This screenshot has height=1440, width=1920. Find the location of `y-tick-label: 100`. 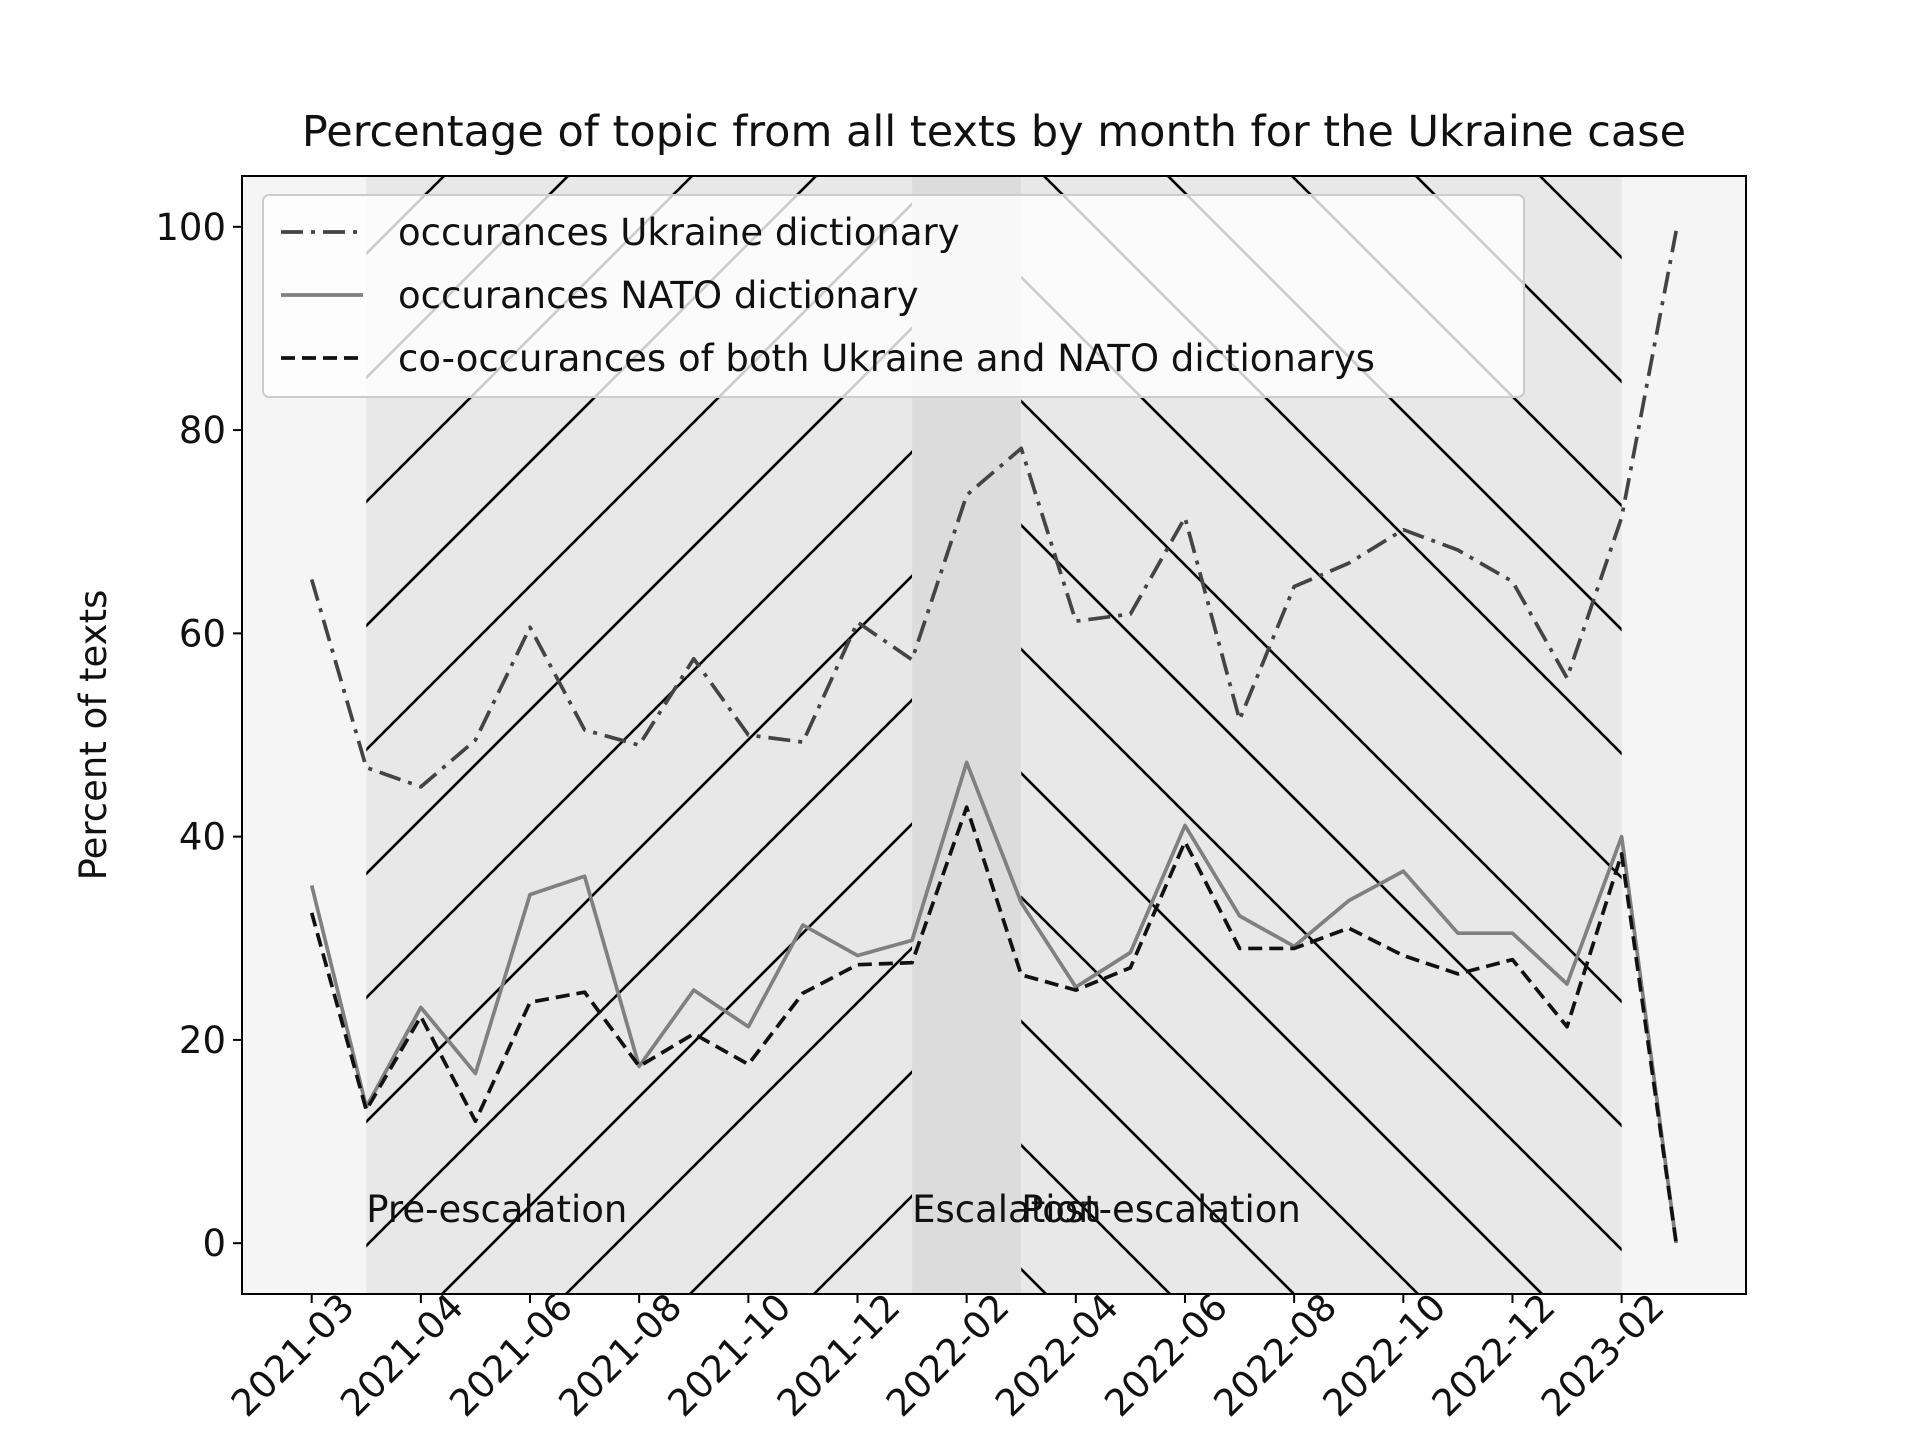

y-tick-label: 100 is located at coordinates (190, 227).